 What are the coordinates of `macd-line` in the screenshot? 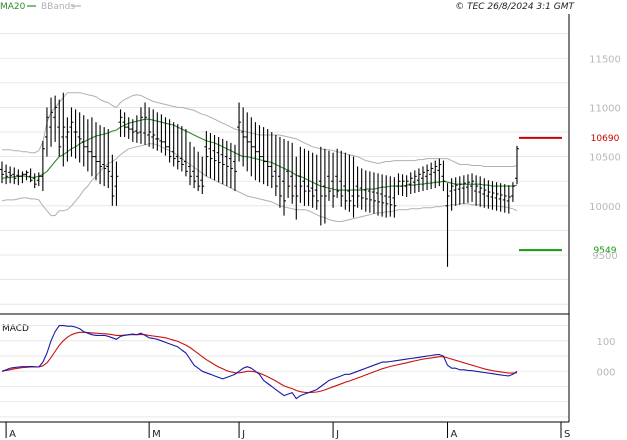 It's located at (259, 362).